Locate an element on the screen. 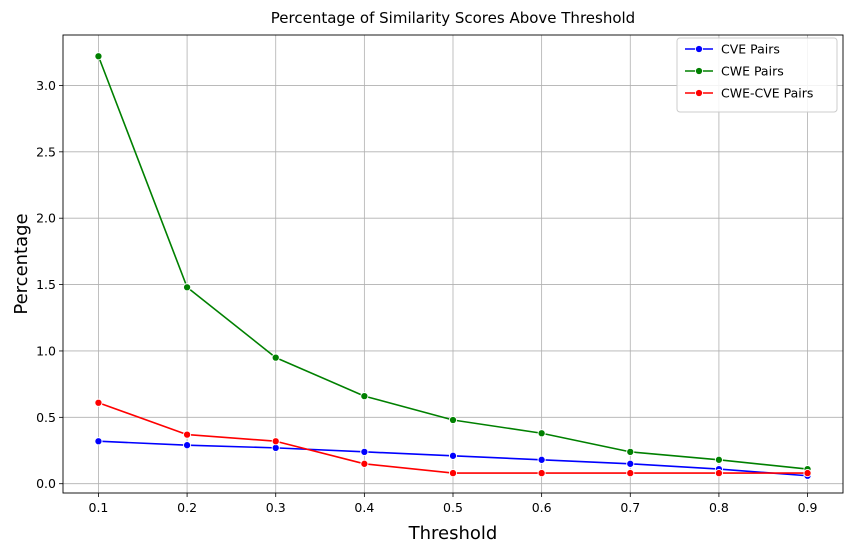 This screenshot has width=851, height=552. series-cve-pairs is located at coordinates (453, 458).